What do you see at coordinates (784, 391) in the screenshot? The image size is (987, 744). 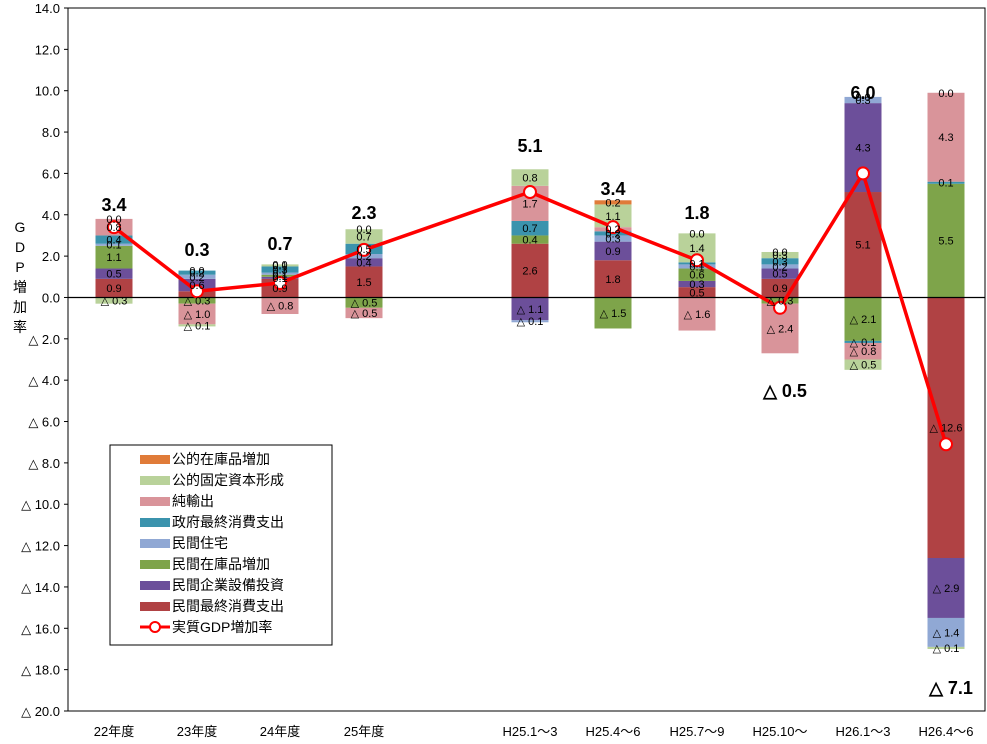 I see `gdp-growth-value: △ 0.5` at bounding box center [784, 391].